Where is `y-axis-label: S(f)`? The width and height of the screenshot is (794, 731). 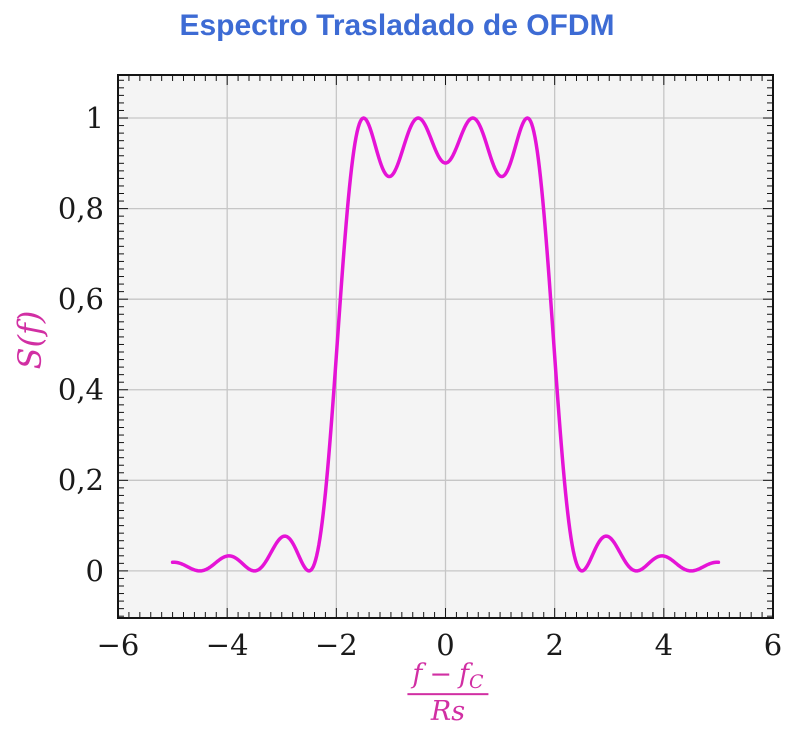
y-axis-label: S(f) is located at coordinates (30, 340).